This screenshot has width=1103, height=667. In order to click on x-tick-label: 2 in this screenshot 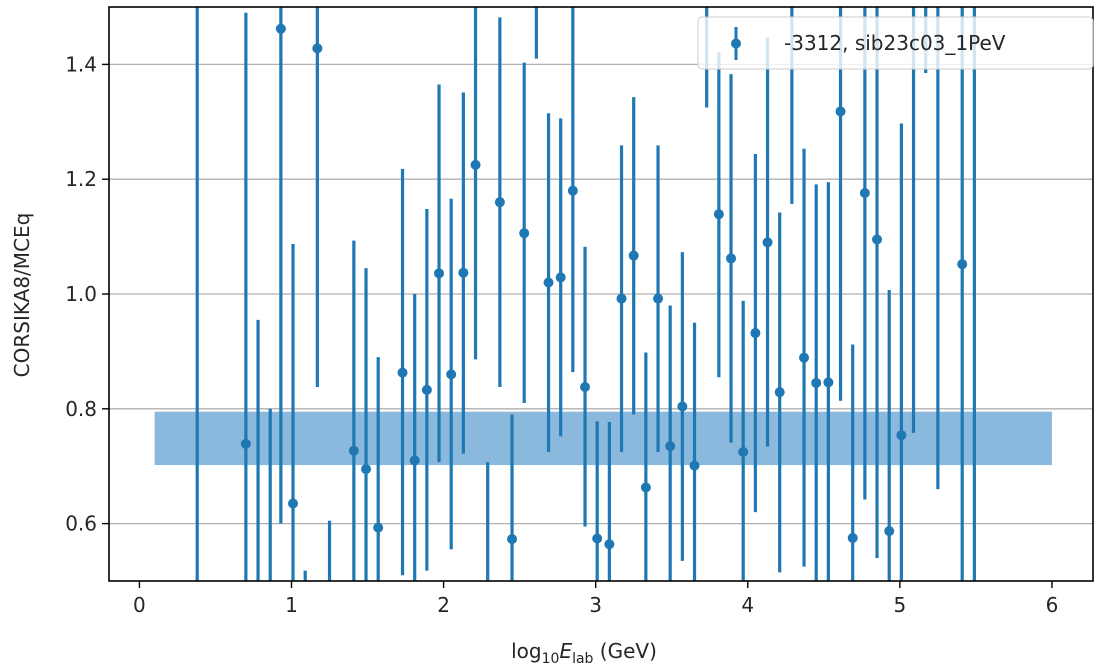, I will do `click(443, 605)`.